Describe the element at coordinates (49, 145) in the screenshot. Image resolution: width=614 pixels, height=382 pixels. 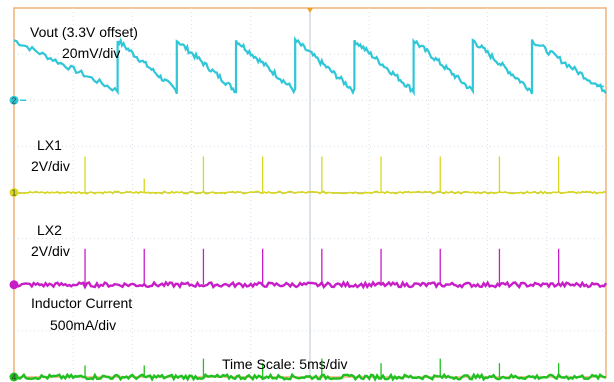
I see `lx1-label: LX1` at that location.